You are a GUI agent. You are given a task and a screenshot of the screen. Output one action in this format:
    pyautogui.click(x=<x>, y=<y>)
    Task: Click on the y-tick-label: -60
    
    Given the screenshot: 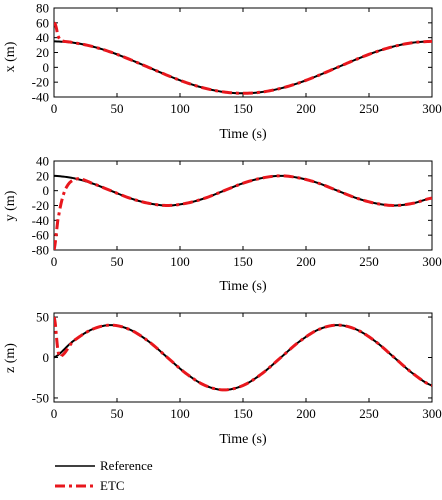 What is the action you would take?
    pyautogui.click(x=40, y=235)
    